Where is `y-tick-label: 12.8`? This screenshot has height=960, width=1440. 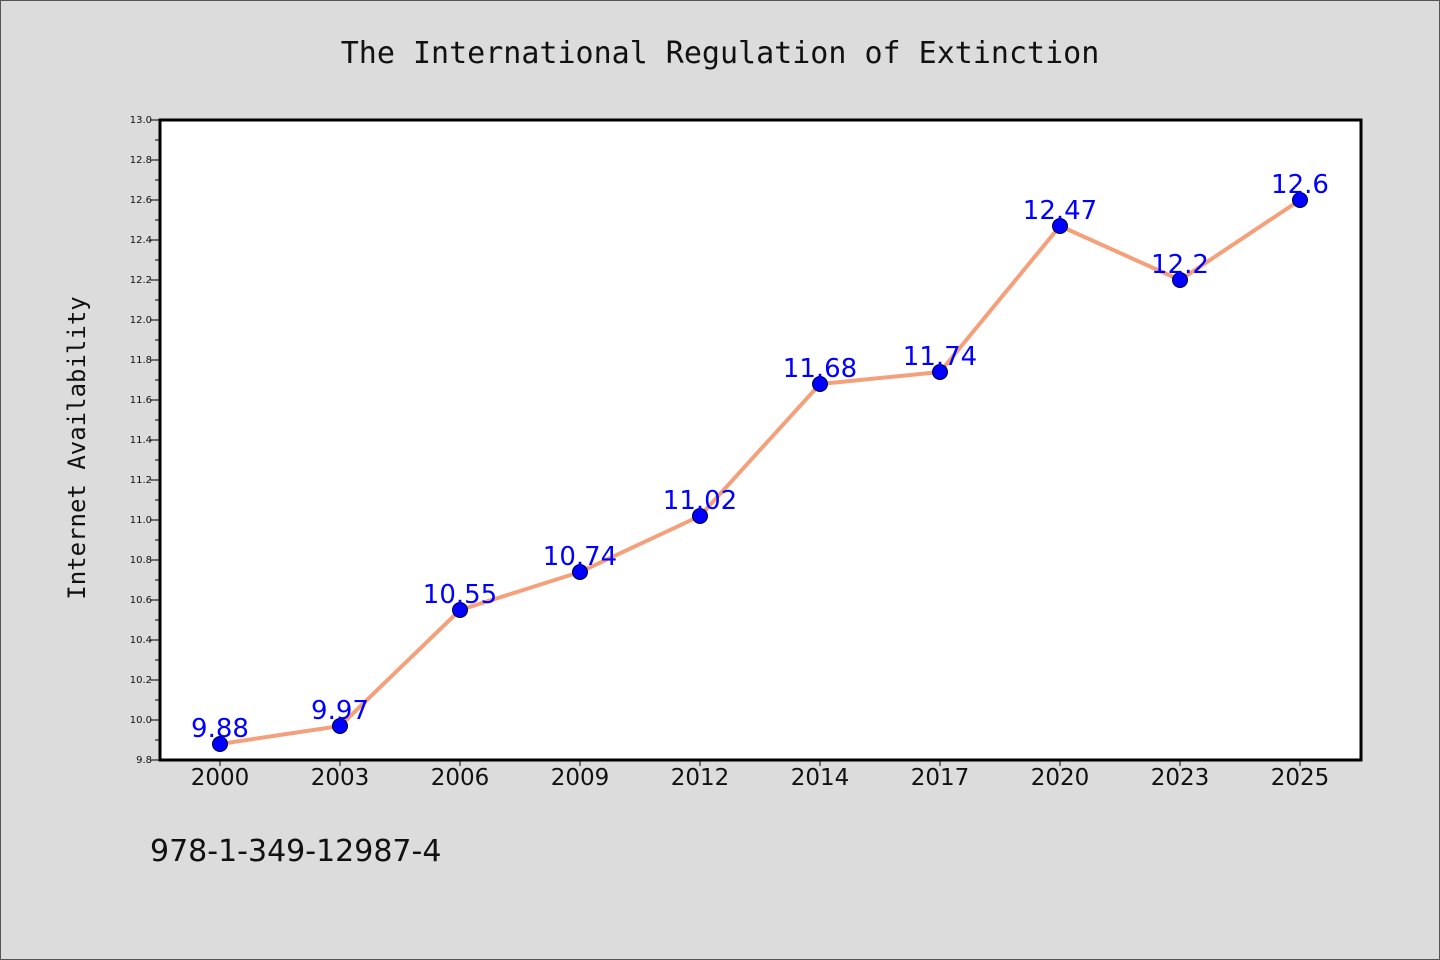
y-tick-label: 12.8 is located at coordinates (141, 160).